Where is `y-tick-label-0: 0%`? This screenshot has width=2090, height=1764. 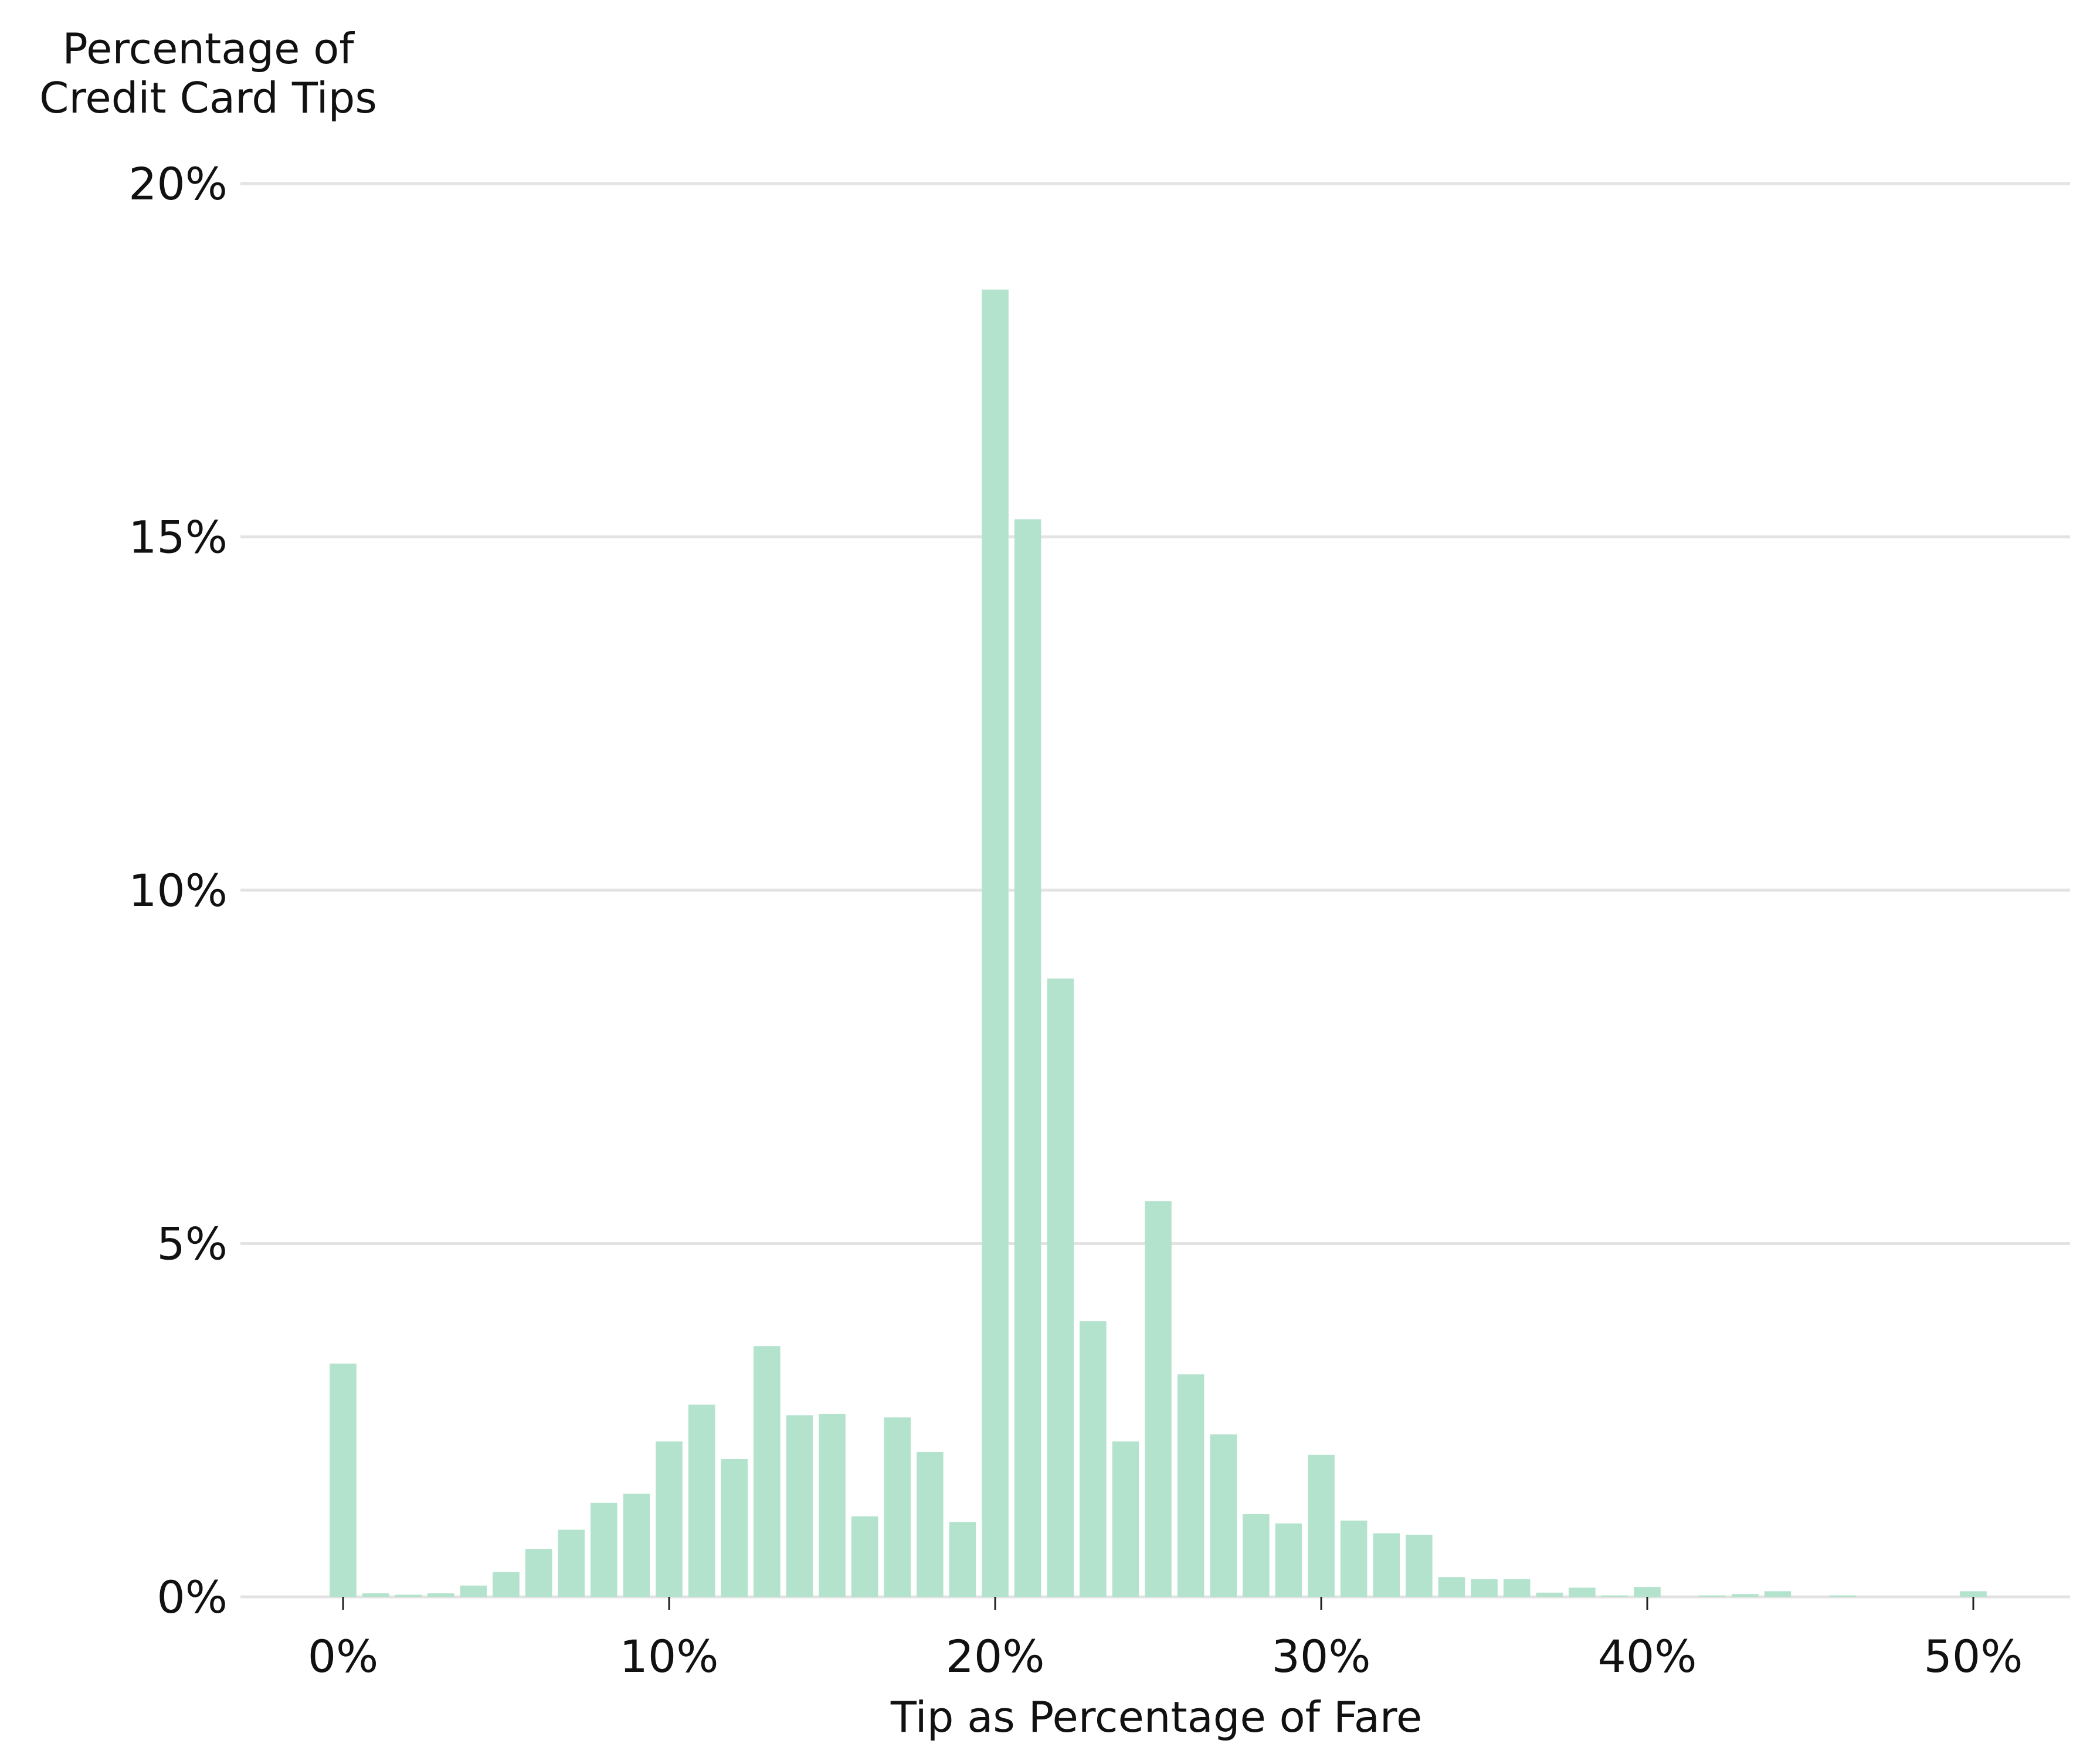
y-tick-label-0: 0% is located at coordinates (192, 1597).